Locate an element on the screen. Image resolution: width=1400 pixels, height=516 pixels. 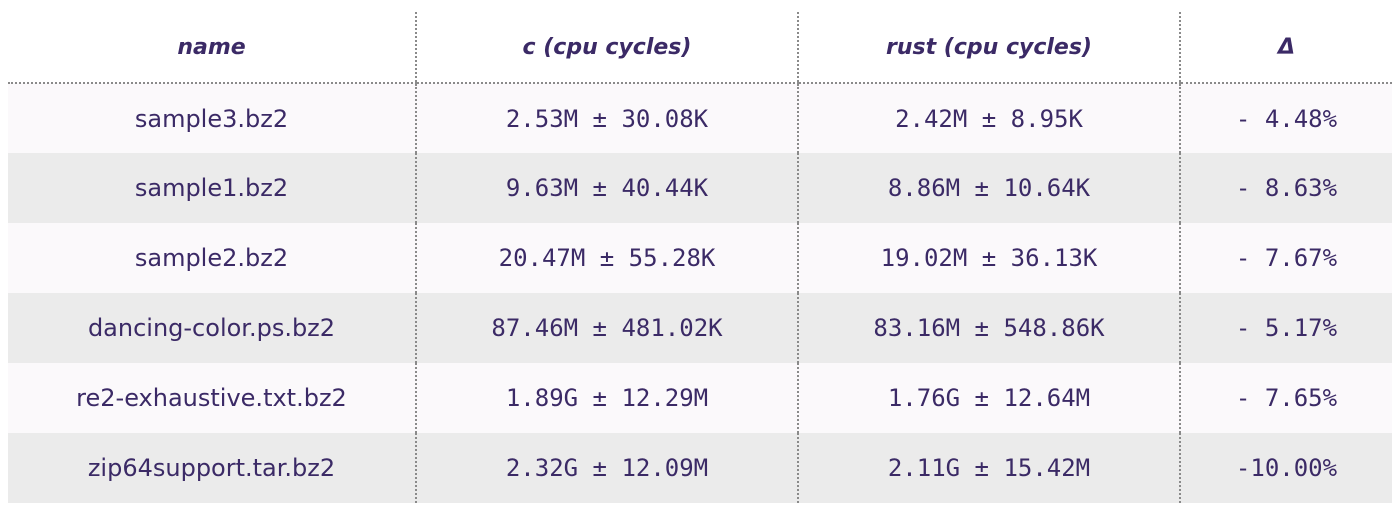
cell-delta: - 8.63% is located at coordinates (1285, 188).